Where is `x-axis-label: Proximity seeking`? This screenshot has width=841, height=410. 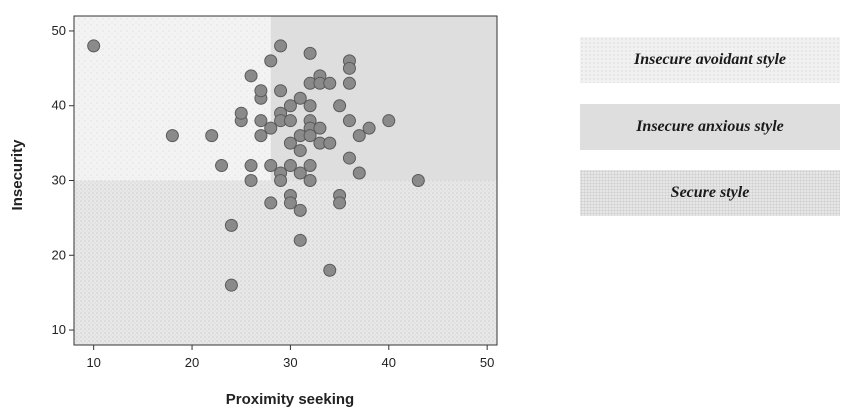
x-axis-label: Proximity seeking is located at coordinates (290, 399).